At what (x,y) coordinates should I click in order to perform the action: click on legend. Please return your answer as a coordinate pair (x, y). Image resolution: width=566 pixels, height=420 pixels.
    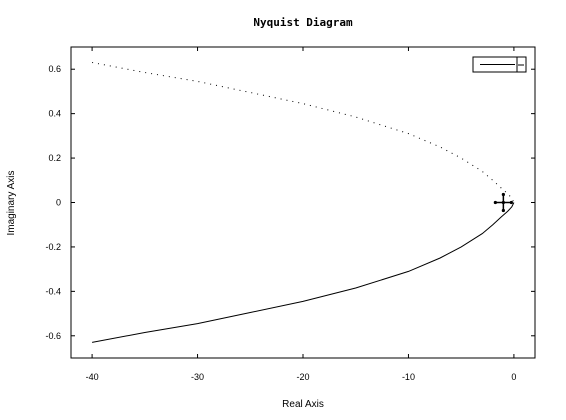
    Looking at the image, I should click on (499, 64).